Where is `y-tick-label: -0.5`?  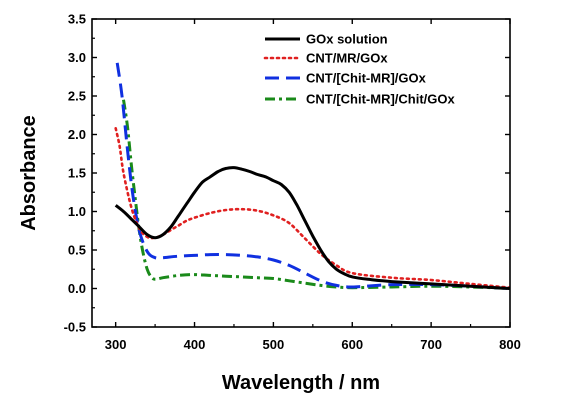
y-tick-label: -0.5 is located at coordinates (75, 327).